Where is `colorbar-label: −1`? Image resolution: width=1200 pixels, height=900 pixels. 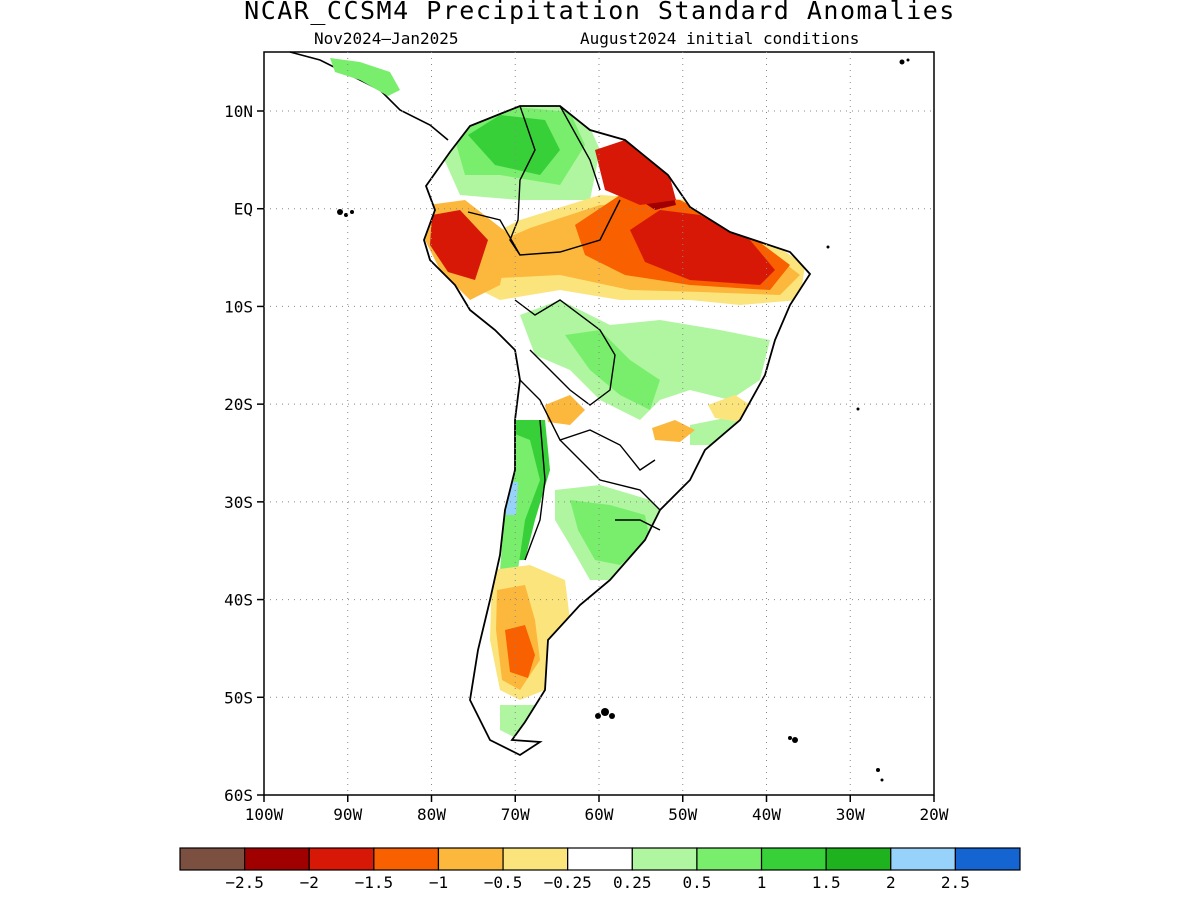 colorbar-label: −1 is located at coordinates (438, 882).